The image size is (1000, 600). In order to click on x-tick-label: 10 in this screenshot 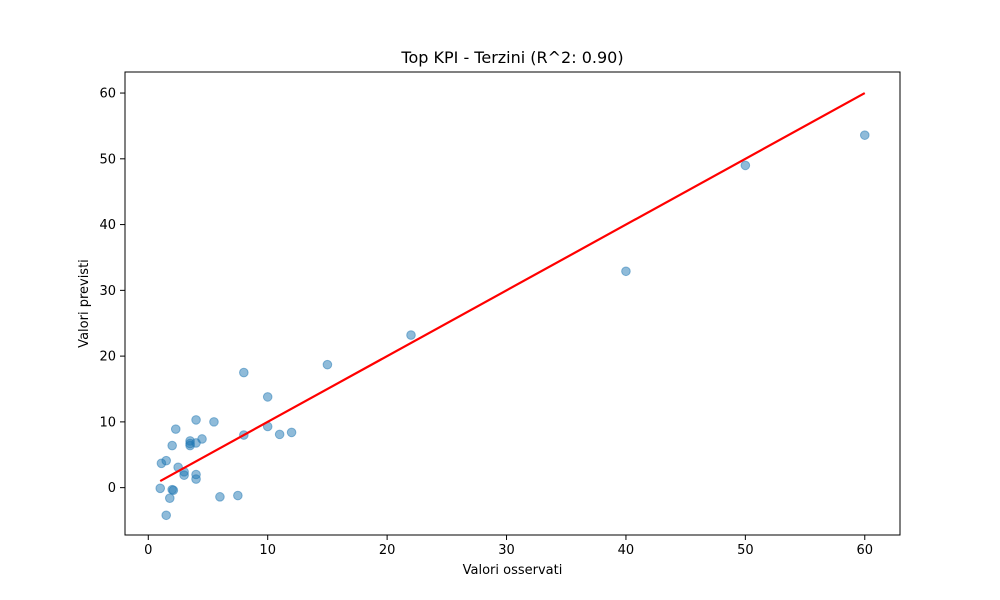, I will do `click(267, 550)`.